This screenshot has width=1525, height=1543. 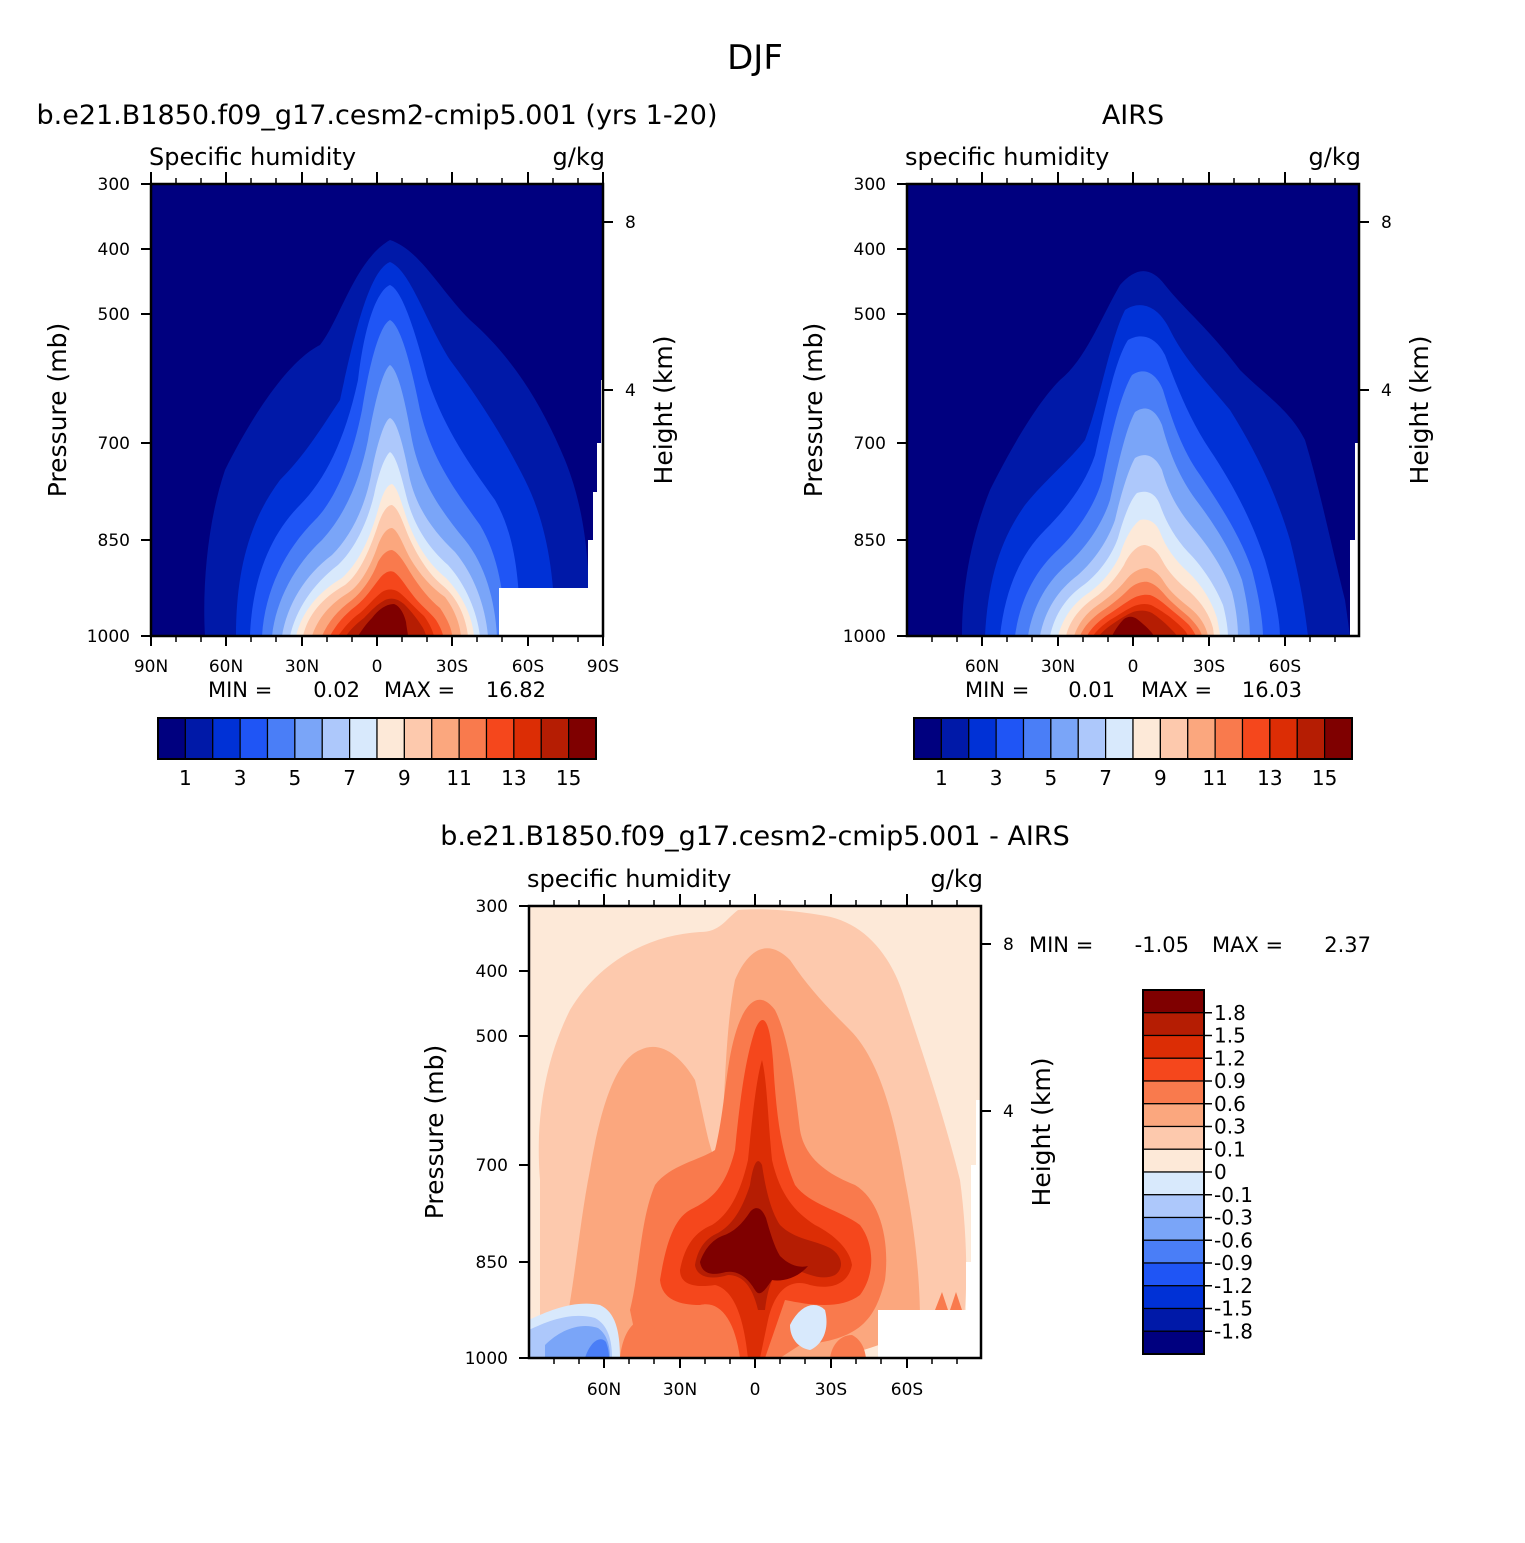 What do you see at coordinates (1230, 1058) in the screenshot?
I see `colorbar-label: 1.2` at bounding box center [1230, 1058].